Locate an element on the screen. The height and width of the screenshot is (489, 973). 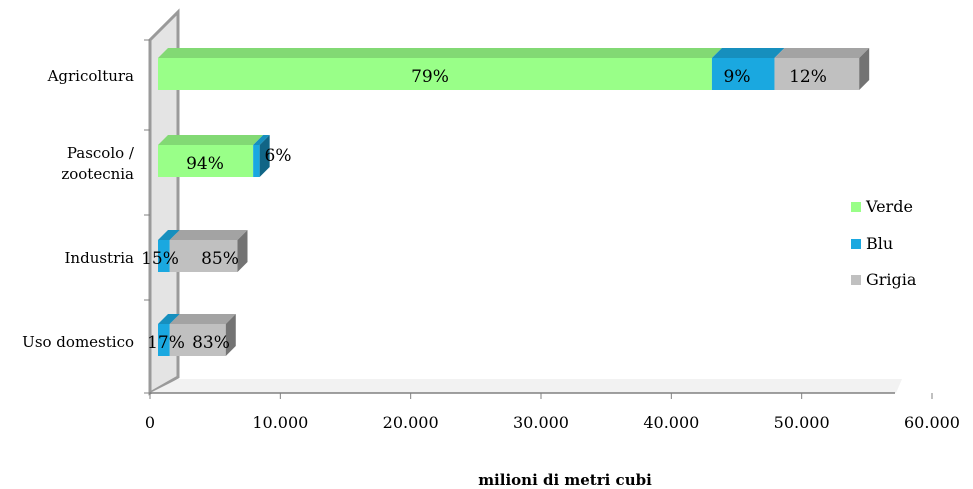
legend-label-grigia: Grigia is located at coordinates (891, 279).